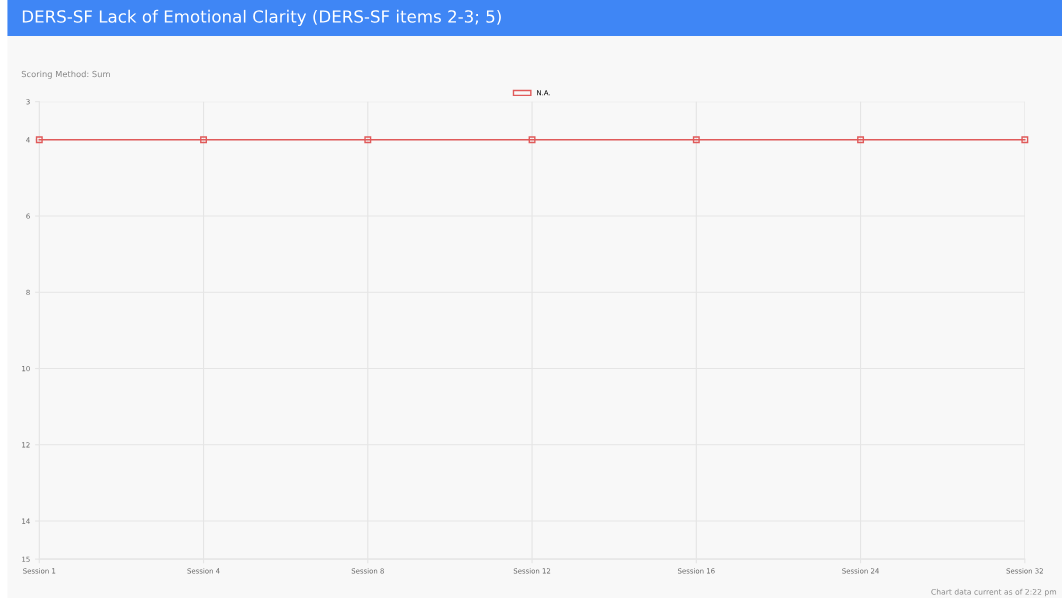 The width and height of the screenshot is (1062, 598). What do you see at coordinates (261, 18) in the screenshot?
I see `chart-title: DERS-SF Lack of Emotional Clarity (DERS-SF items 2-3; 5)` at bounding box center [261, 18].